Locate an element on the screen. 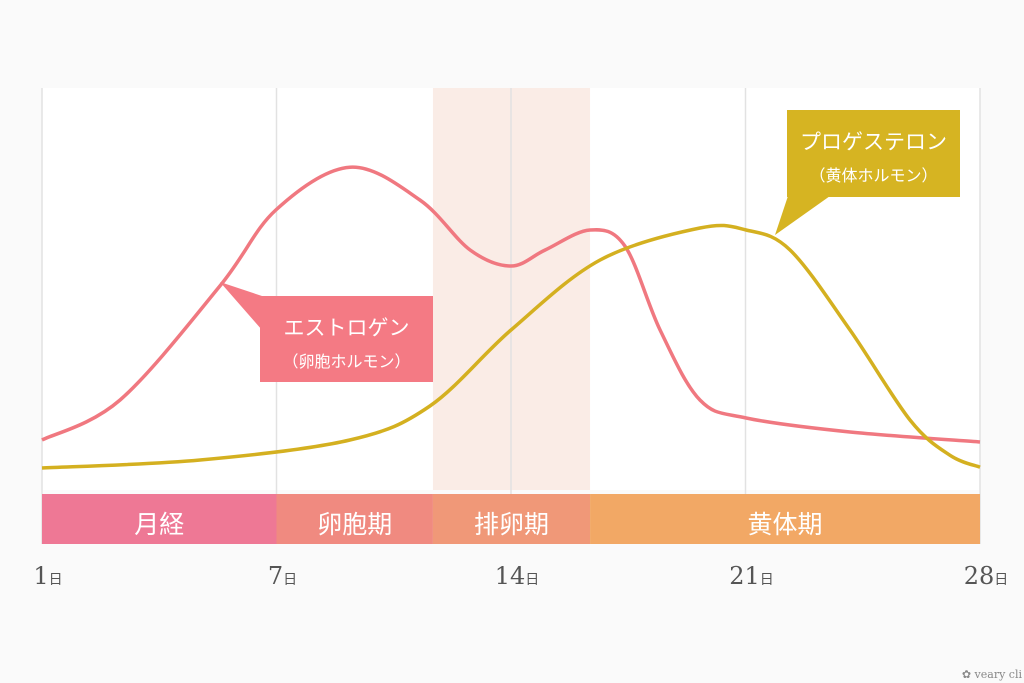  progesterone-callout: プロゲステロン （黄体ホルモン） is located at coordinates (873, 153).